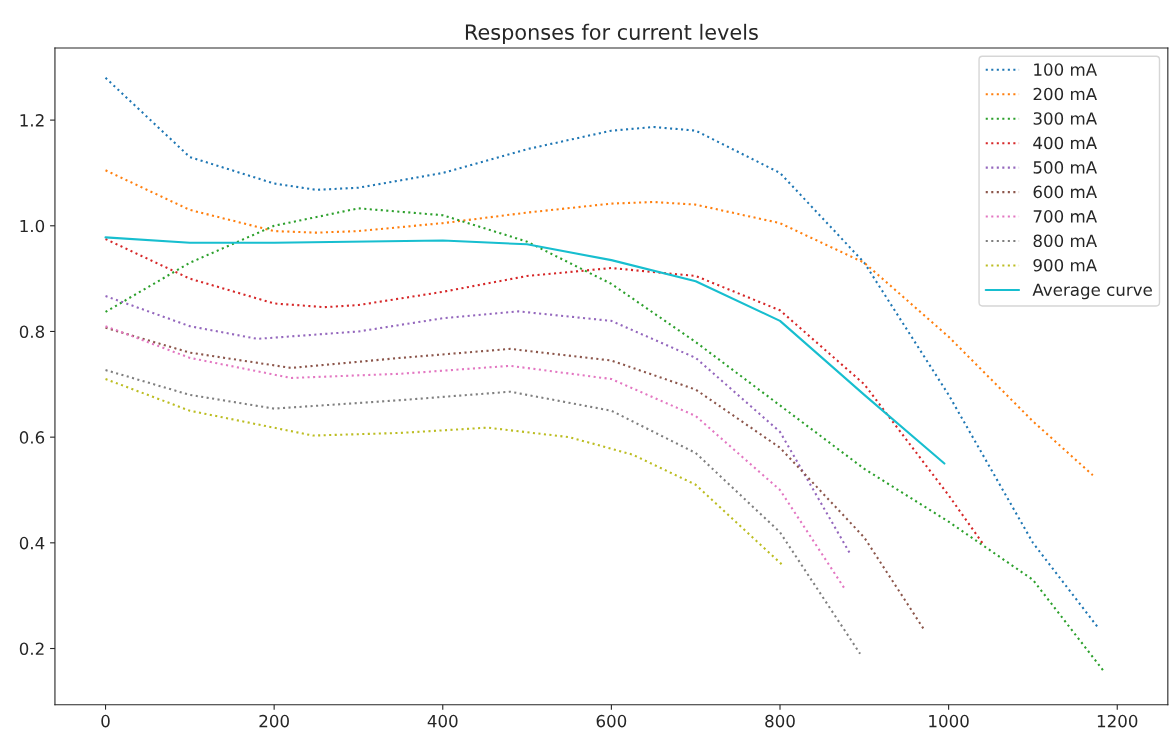 The image size is (1169, 738). What do you see at coordinates (1065, 241) in the screenshot?
I see `legend-label: 800 mA` at bounding box center [1065, 241].